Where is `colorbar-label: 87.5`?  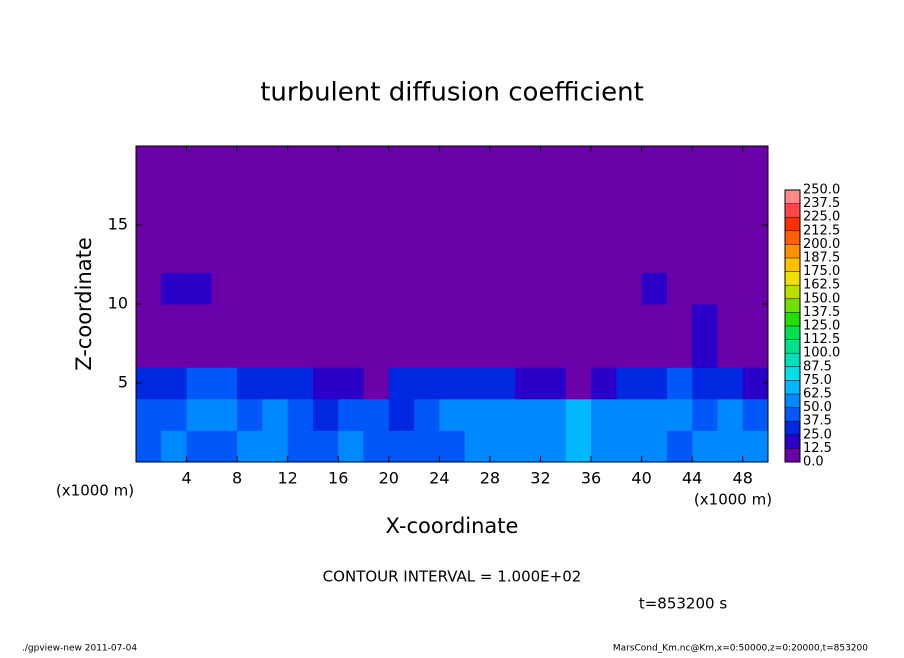
colorbar-label: 87.5 is located at coordinates (817, 366).